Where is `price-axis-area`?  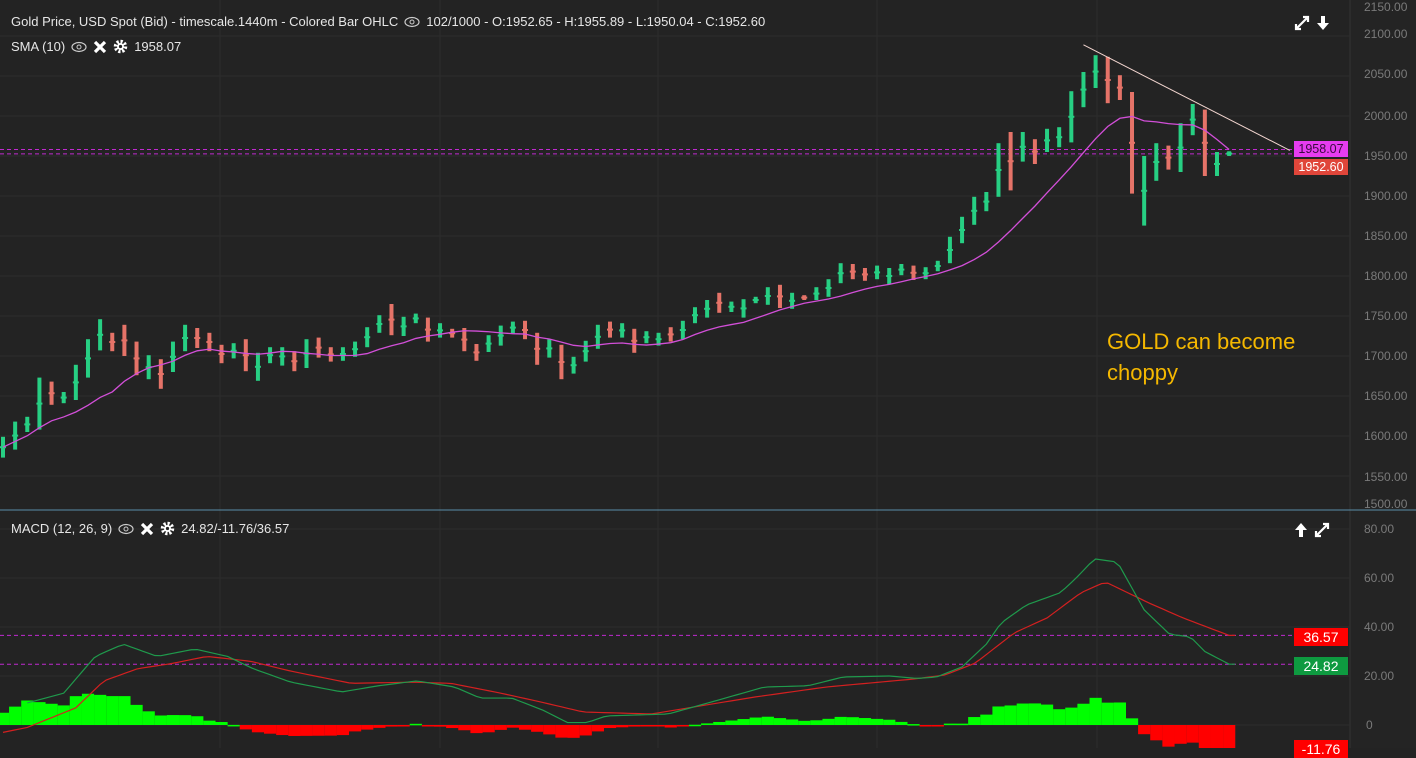
price-axis-area is located at coordinates (1383, 374).